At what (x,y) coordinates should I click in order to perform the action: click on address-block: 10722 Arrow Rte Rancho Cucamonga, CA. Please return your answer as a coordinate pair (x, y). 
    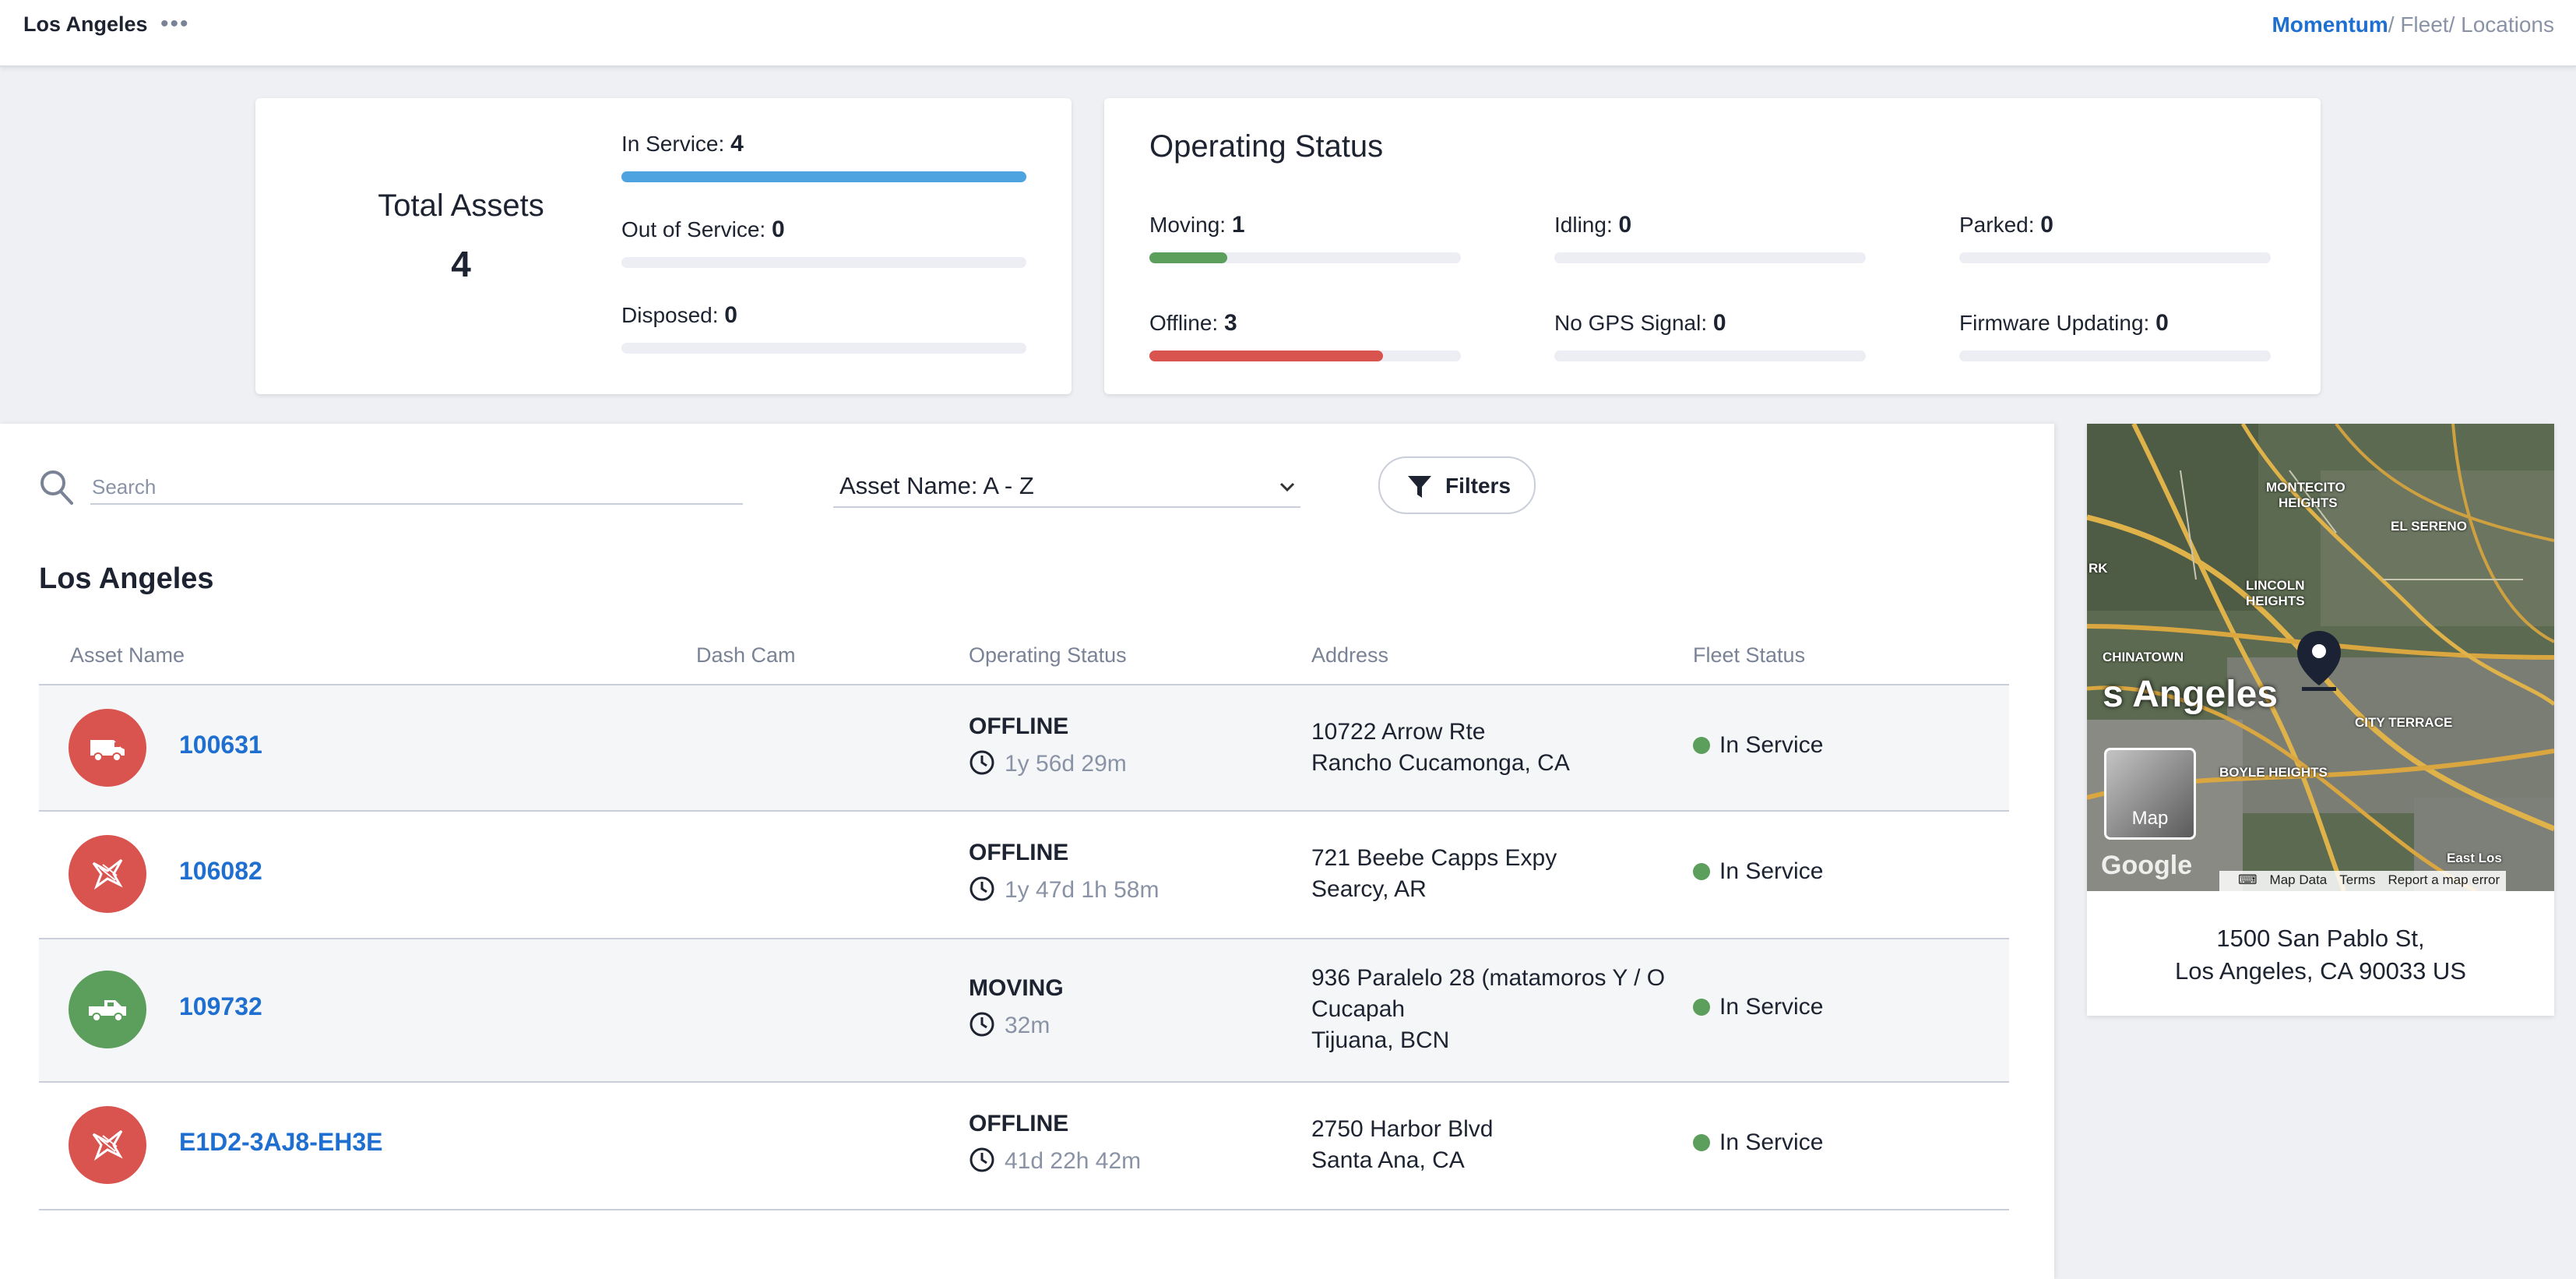
    Looking at the image, I should click on (1440, 748).